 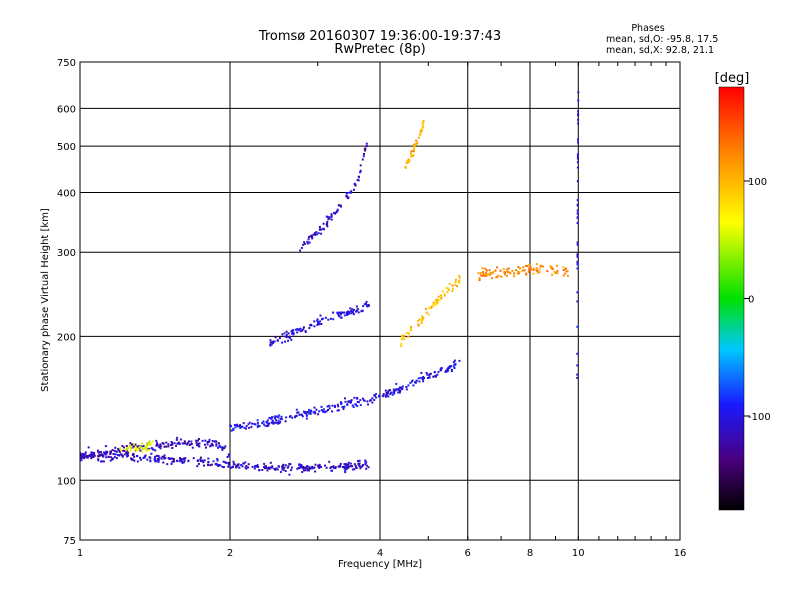 I want to click on y-axis: 75 100 200 300 400 500 600 750, so click(x=66, y=302).